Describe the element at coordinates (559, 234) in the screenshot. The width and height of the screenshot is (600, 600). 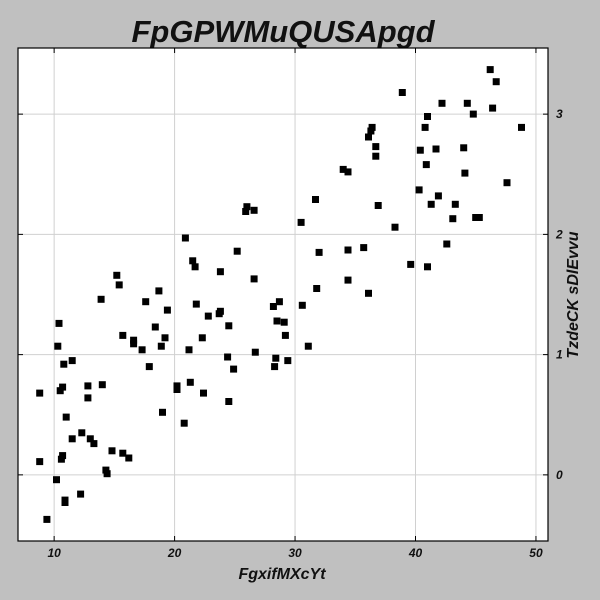
I see `y-tick-label: 2` at that location.